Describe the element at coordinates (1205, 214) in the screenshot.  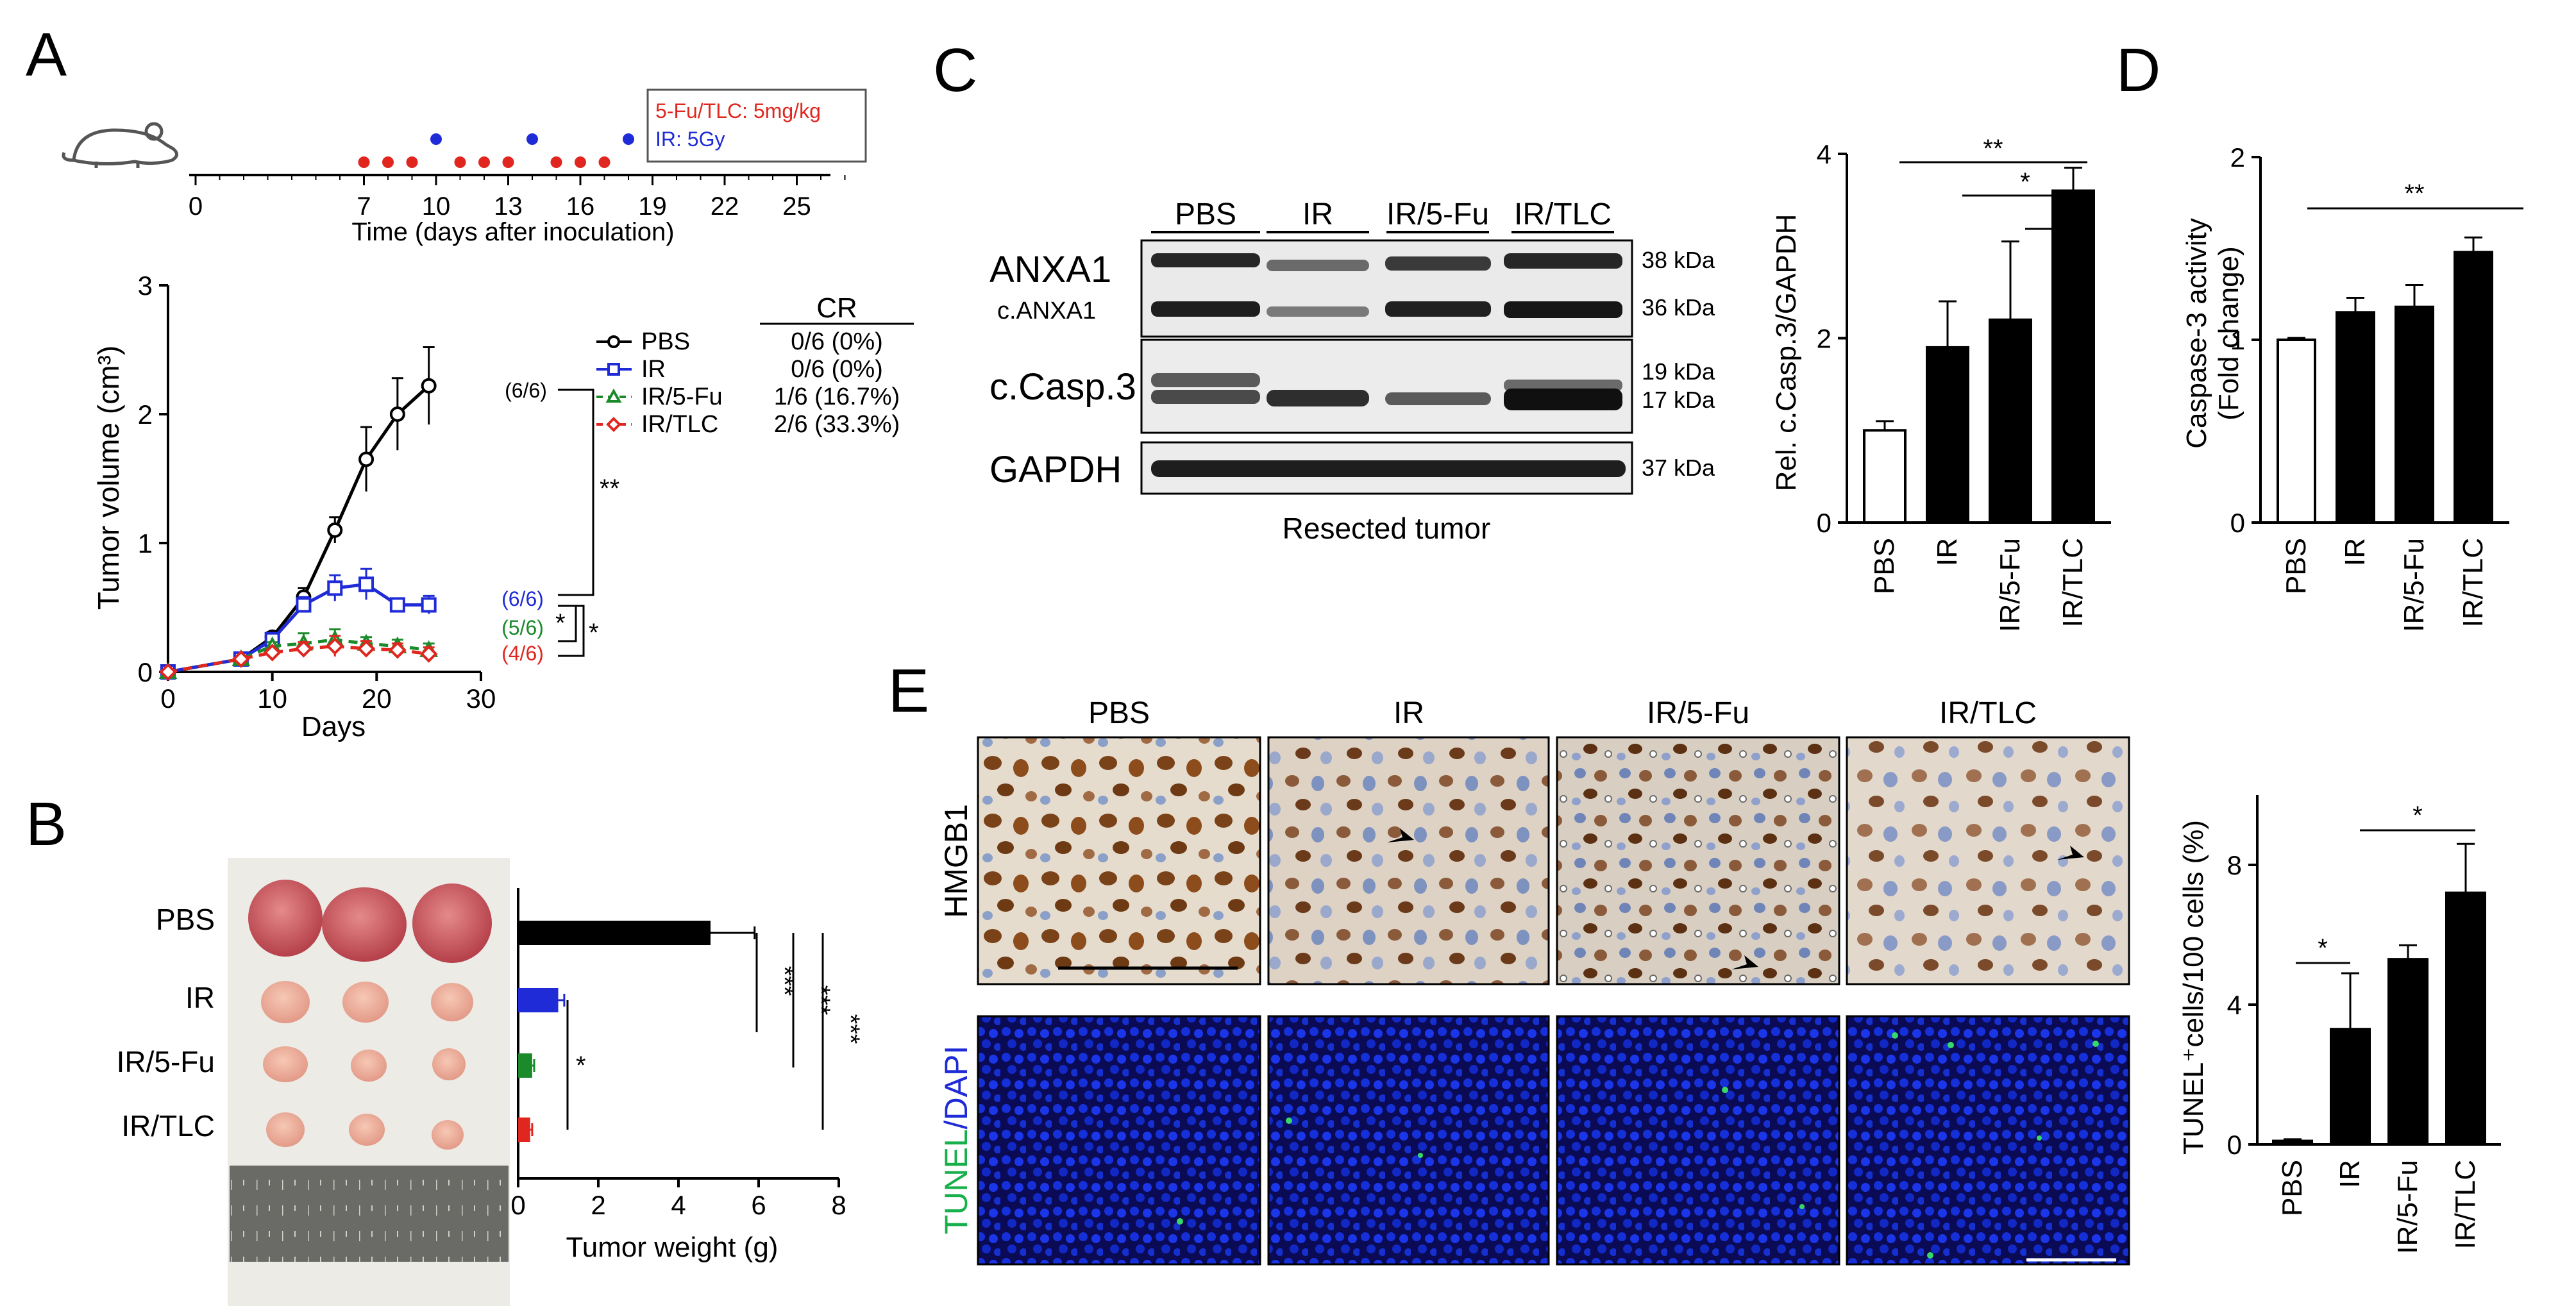
I see `blot-lane-label: PBS` at that location.